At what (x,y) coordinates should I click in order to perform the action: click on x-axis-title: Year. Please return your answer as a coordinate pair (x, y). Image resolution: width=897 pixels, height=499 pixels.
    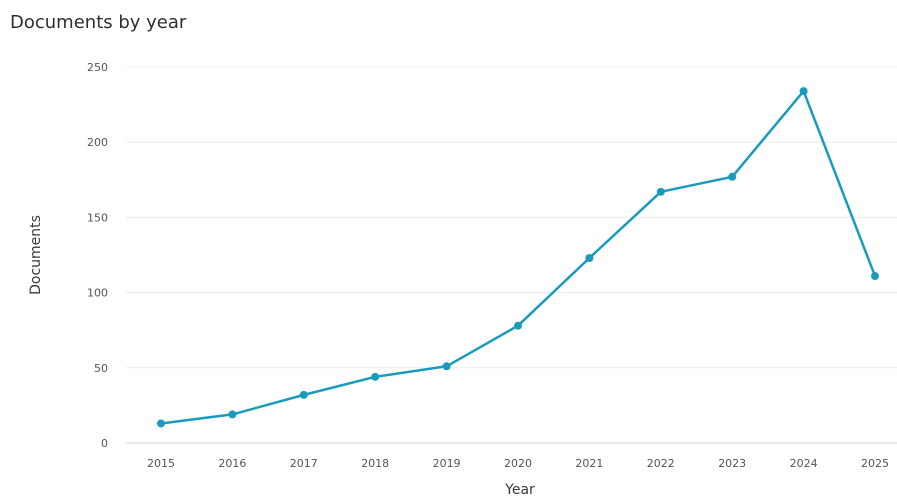
    Looking at the image, I should click on (519, 490).